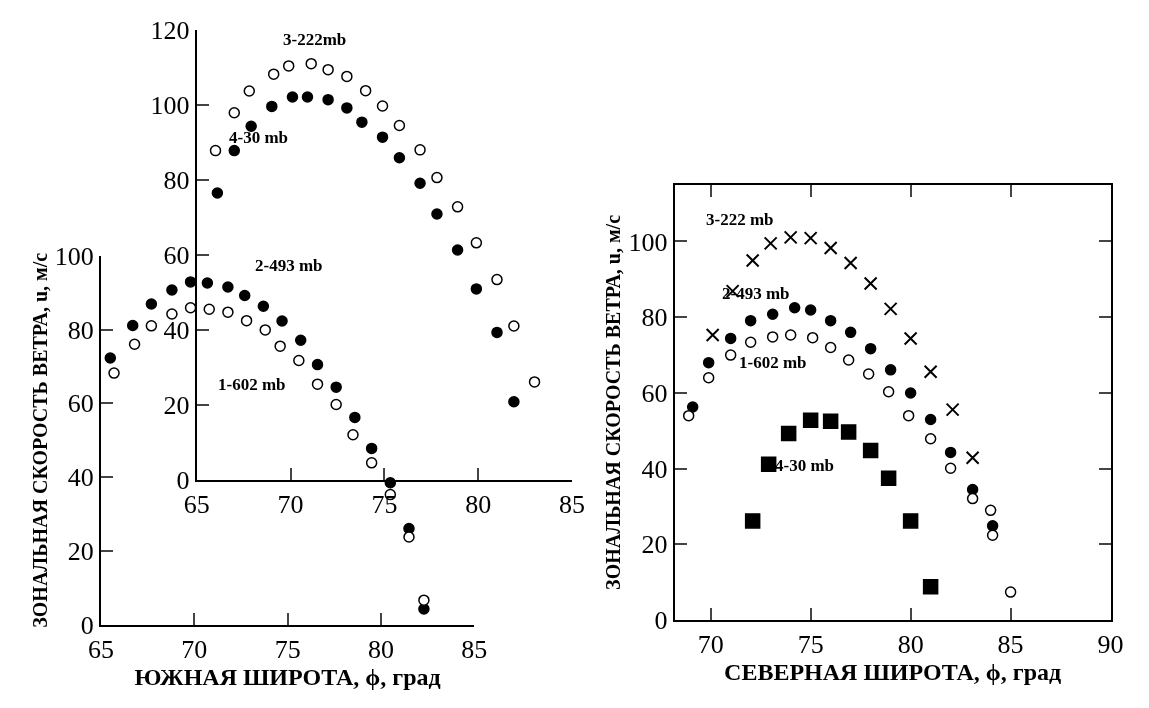  Describe the element at coordinates (1110, 645) in the screenshot. I see `x-tick-label: 90` at that location.